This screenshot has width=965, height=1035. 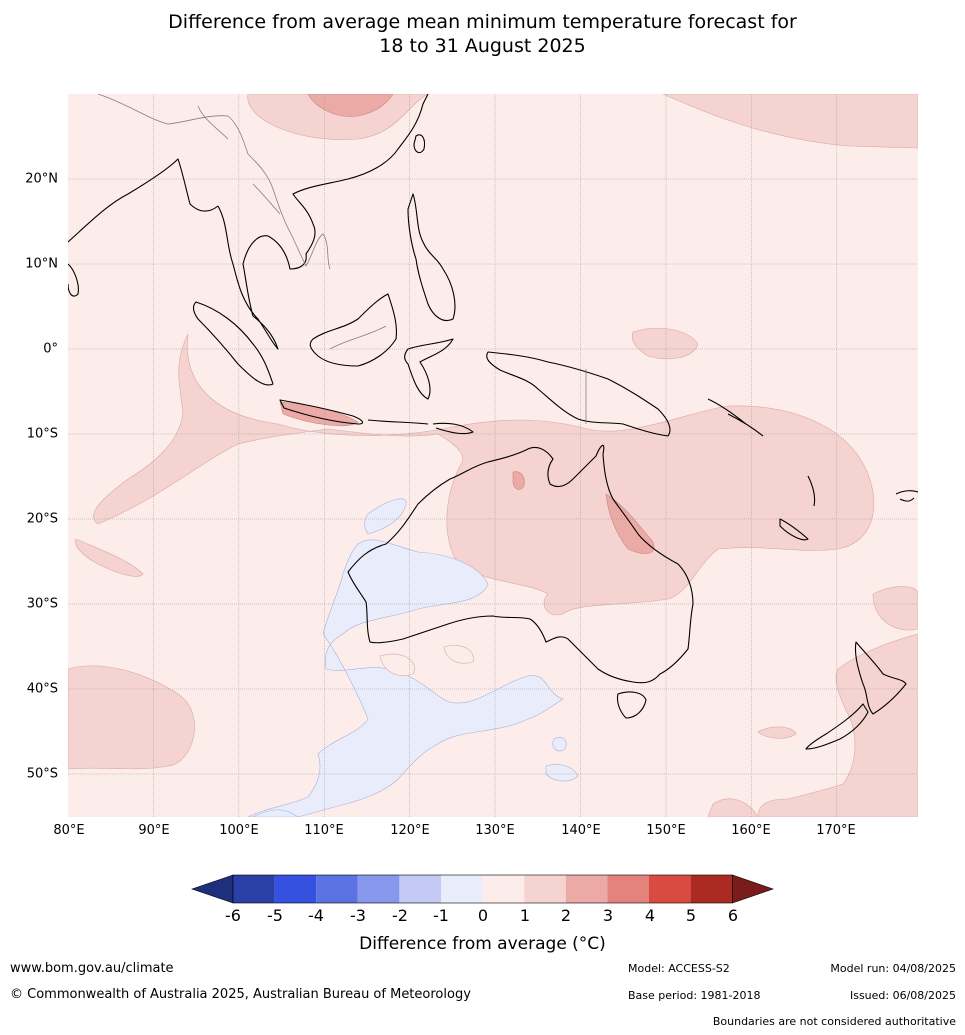 What do you see at coordinates (566, 915) in the screenshot?
I see `colorbar-tick-2: 2` at bounding box center [566, 915].